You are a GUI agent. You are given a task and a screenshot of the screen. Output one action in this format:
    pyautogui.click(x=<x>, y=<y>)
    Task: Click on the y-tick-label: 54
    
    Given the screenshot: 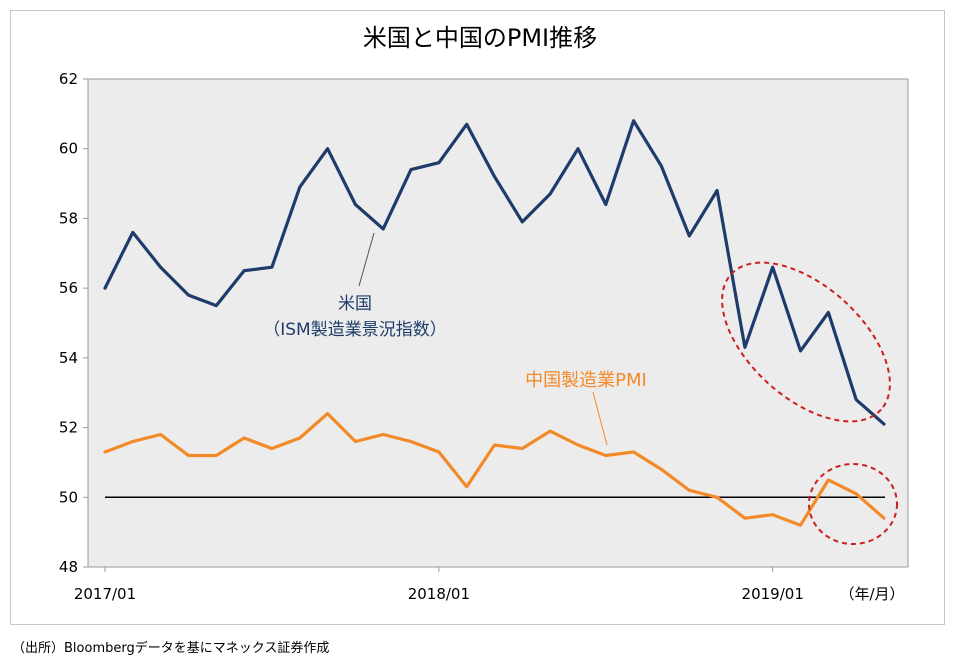 What is the action you would take?
    pyautogui.click(x=68, y=358)
    